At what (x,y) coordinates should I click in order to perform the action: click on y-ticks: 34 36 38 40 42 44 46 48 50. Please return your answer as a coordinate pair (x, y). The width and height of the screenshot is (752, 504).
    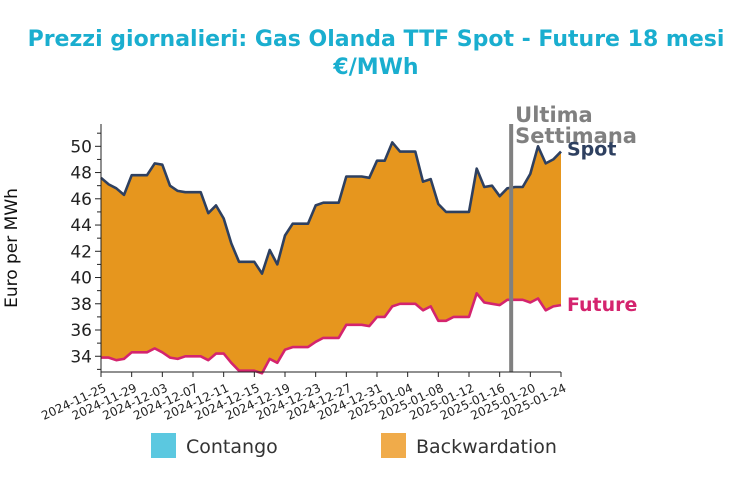
    Looking at the image, I should click on (85, 251).